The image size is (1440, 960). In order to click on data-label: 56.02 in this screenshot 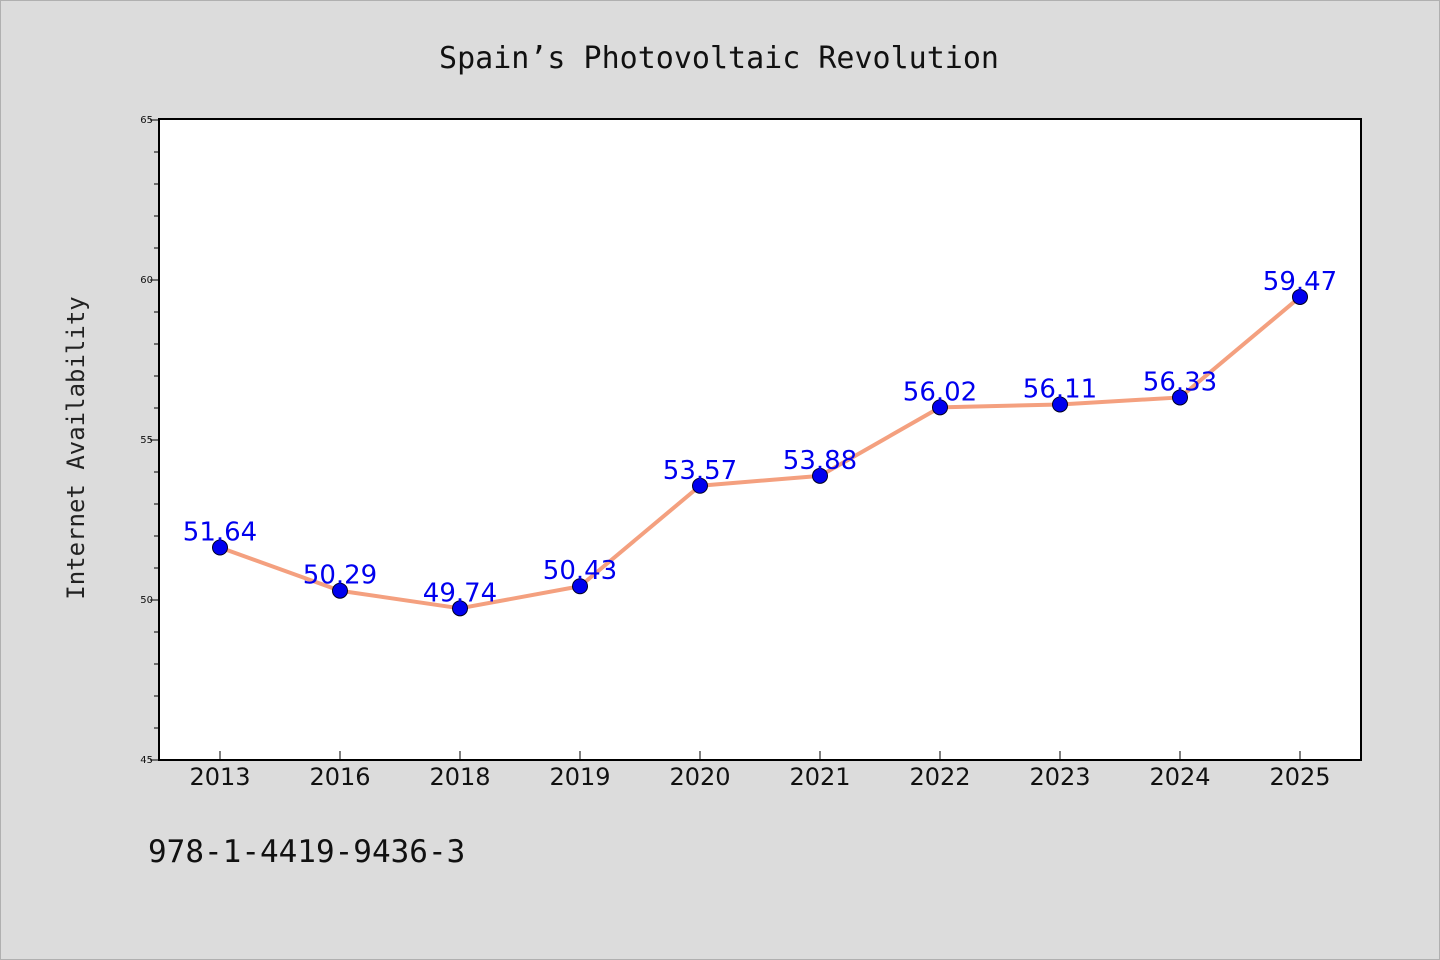, I will do `click(940, 392)`.